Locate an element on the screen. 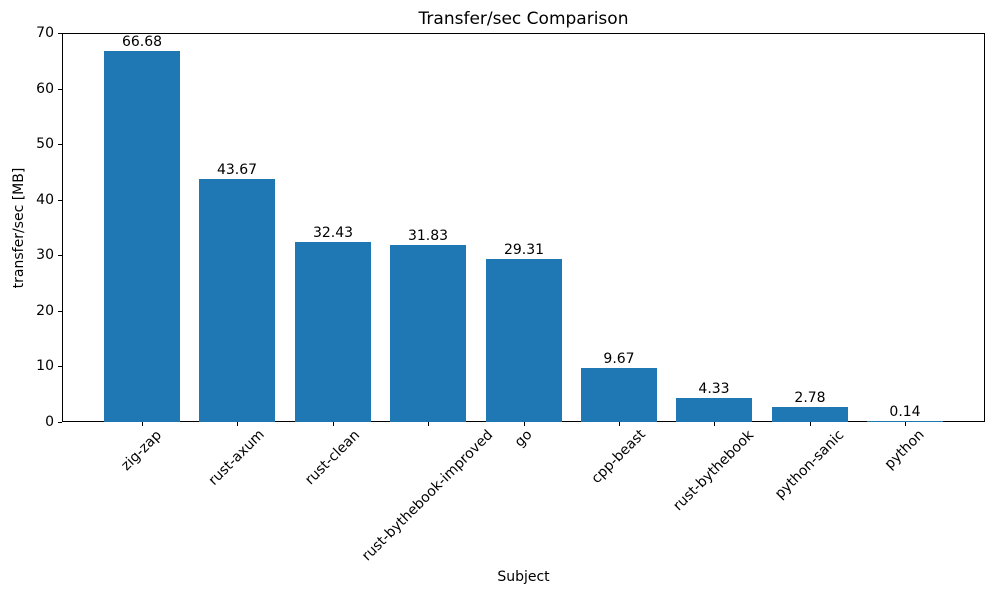 The width and height of the screenshot is (1000, 600). y-tick-label: 60 is located at coordinates (45, 89).